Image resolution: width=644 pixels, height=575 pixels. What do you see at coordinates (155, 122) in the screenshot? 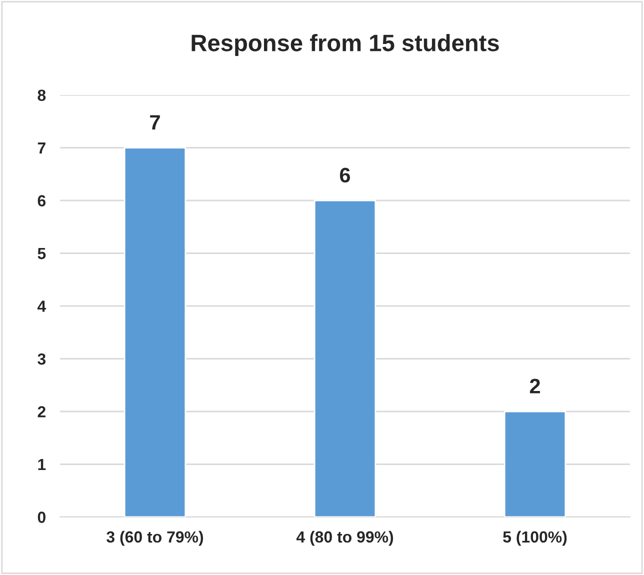
I see `data-label: 7` at bounding box center [155, 122].